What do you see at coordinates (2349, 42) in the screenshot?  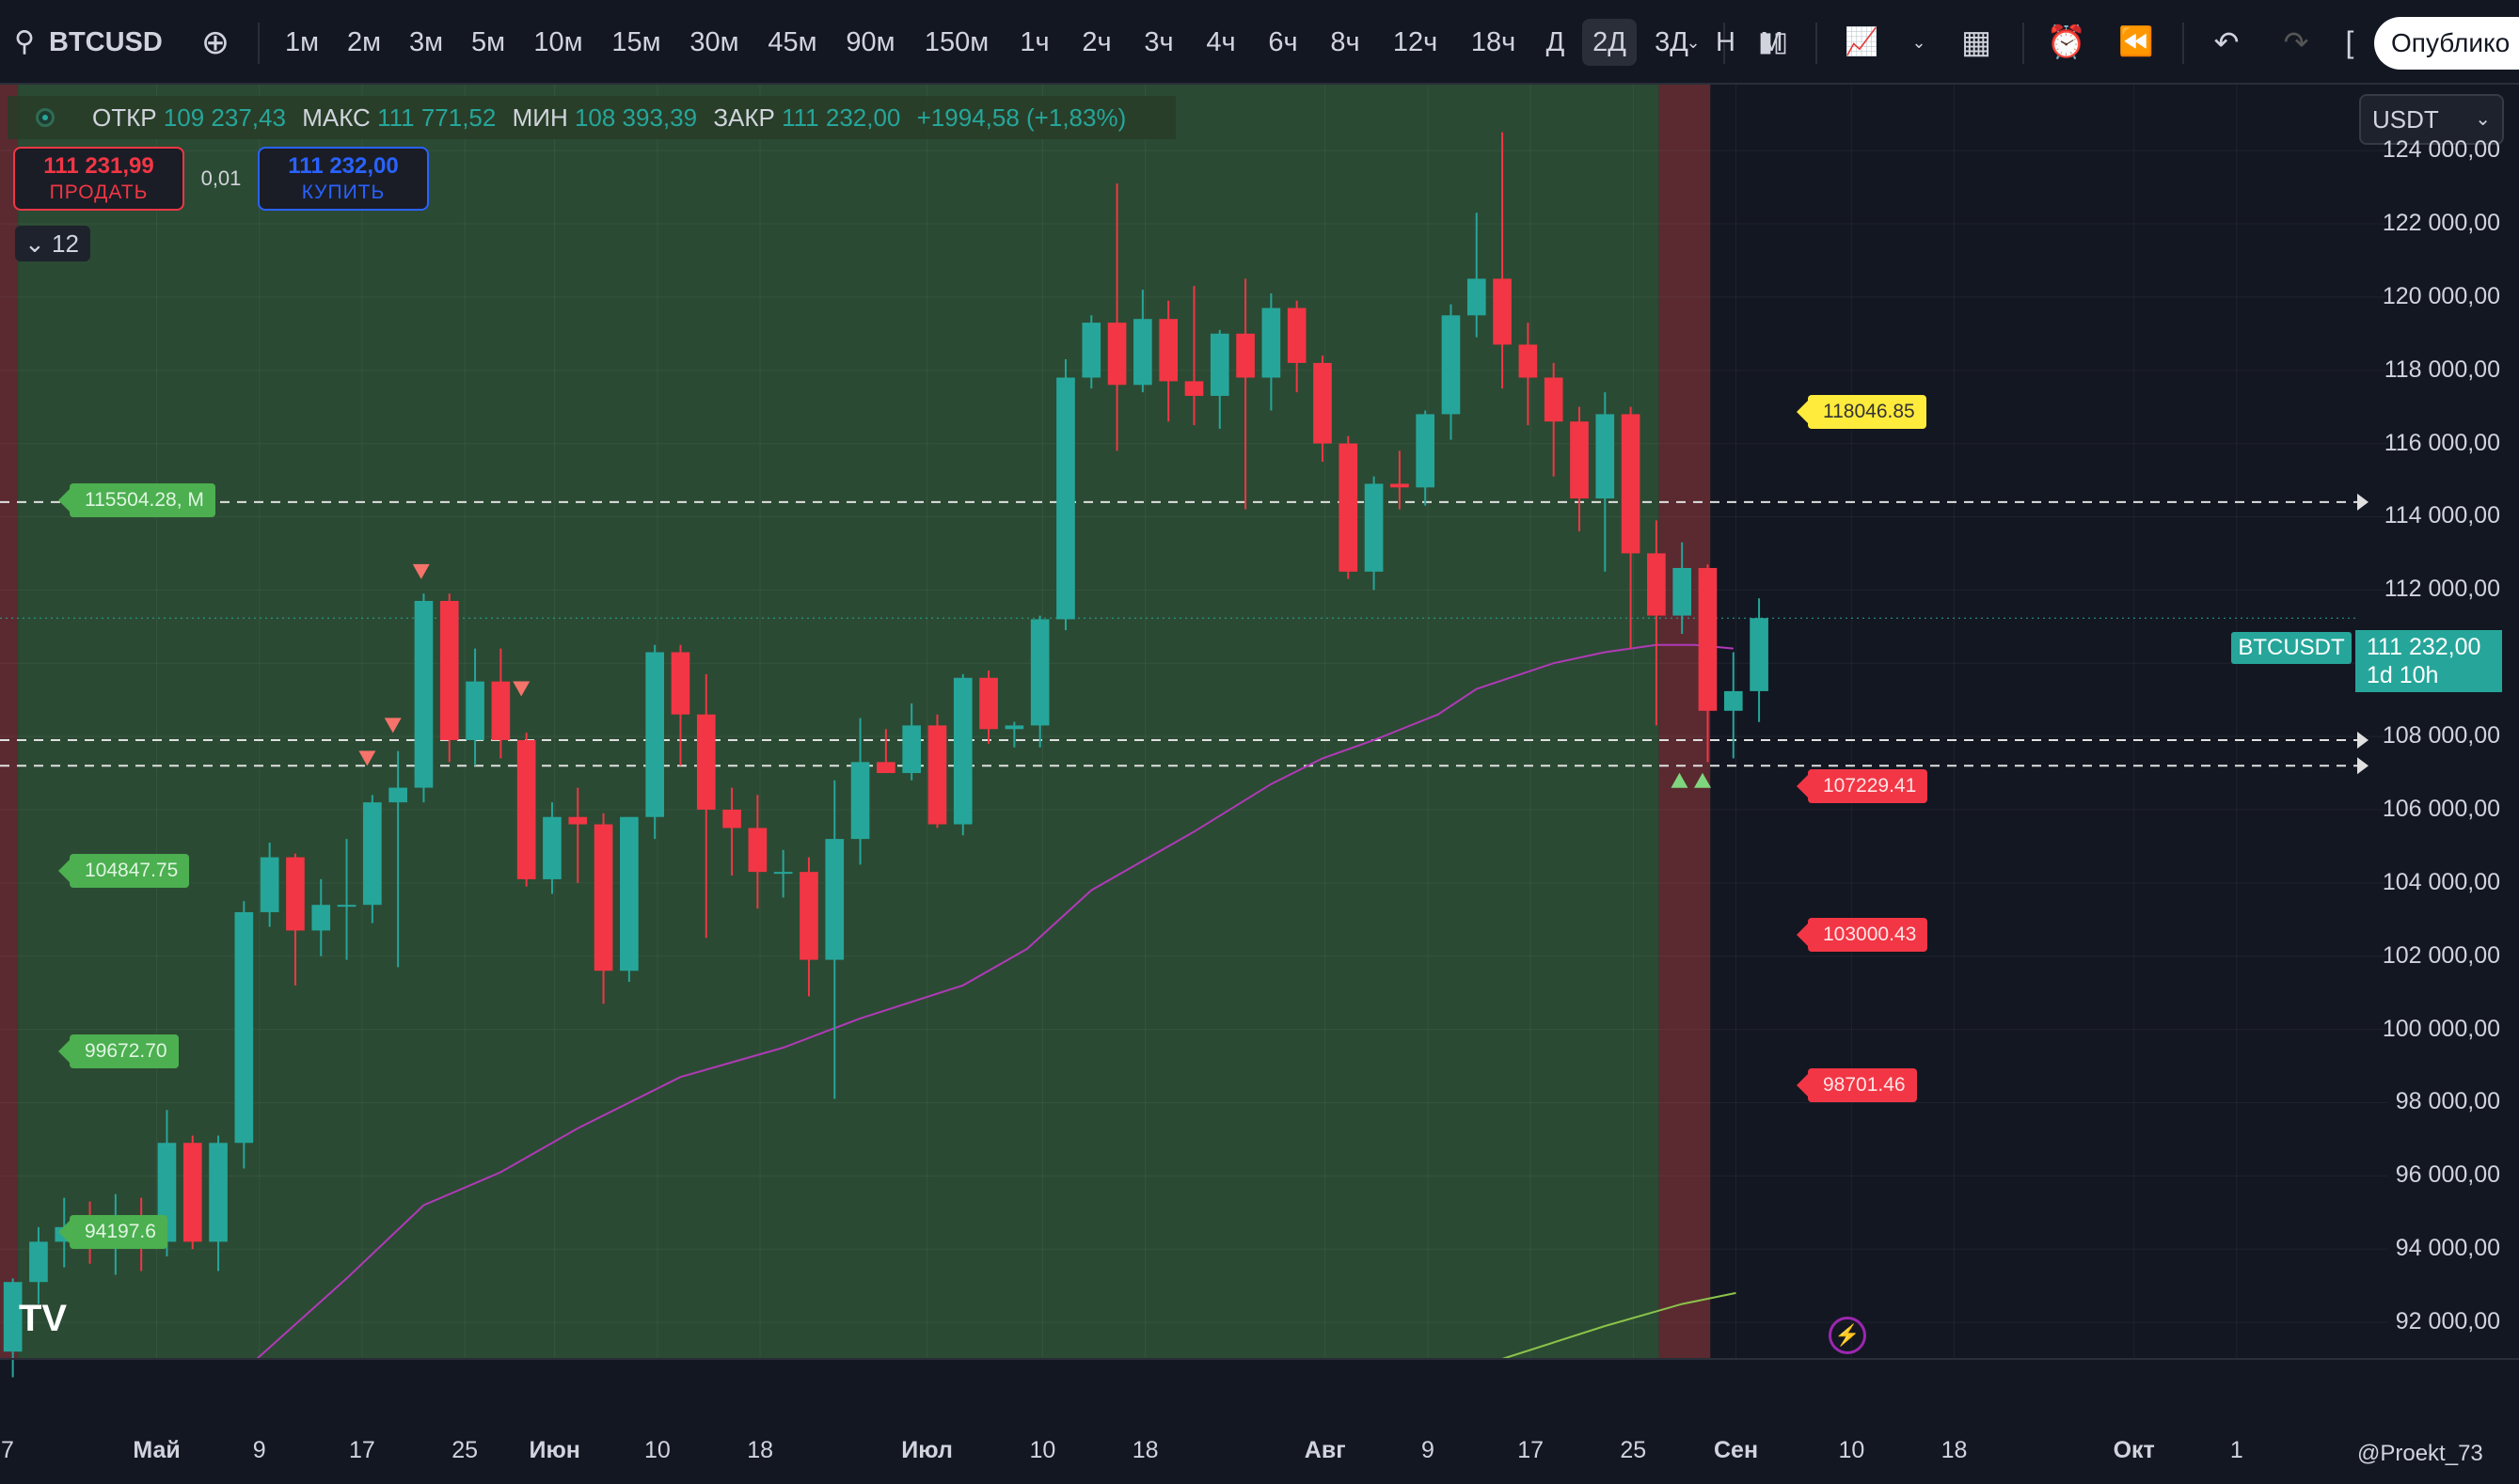 I see `fullscreen-icon: [` at bounding box center [2349, 42].